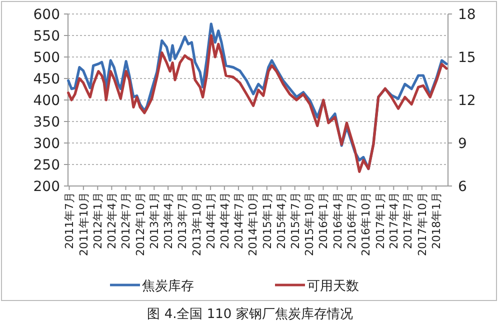  What do you see at coordinates (183, 220) in the screenshot?
I see `x-tick-label: 2013年7月` at bounding box center [183, 220].